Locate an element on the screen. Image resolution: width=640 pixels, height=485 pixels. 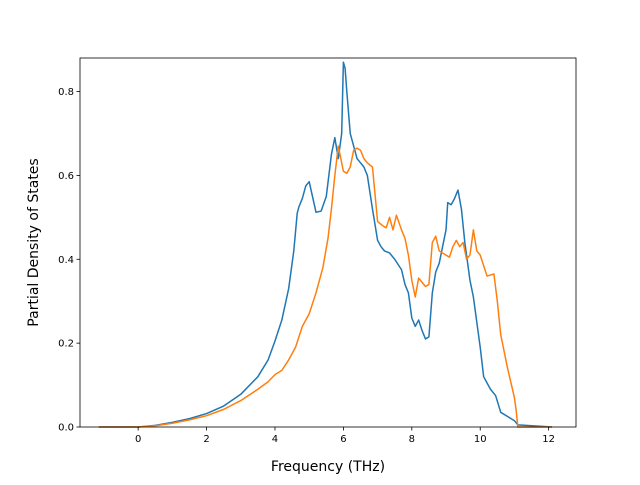
y-tick-label: 0.8 is located at coordinates (66, 92).